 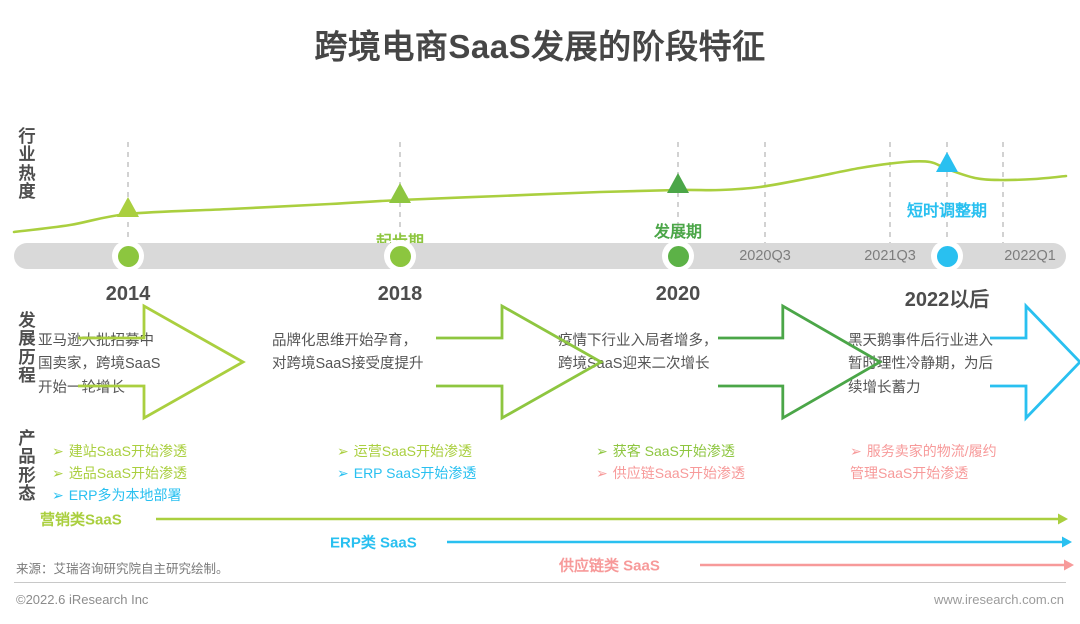 I want to click on product-bullet-item: ➢ ERP SaaS开始渗透, so click(x=406, y=473).